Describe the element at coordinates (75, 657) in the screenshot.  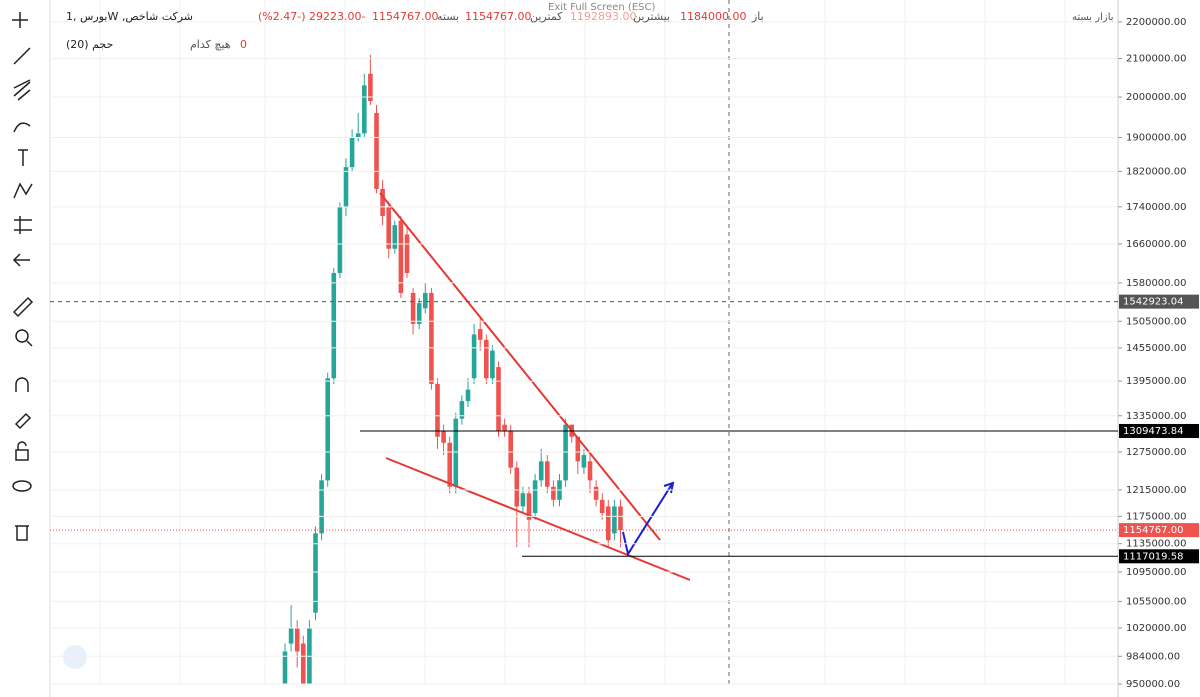
I see `logo` at that location.